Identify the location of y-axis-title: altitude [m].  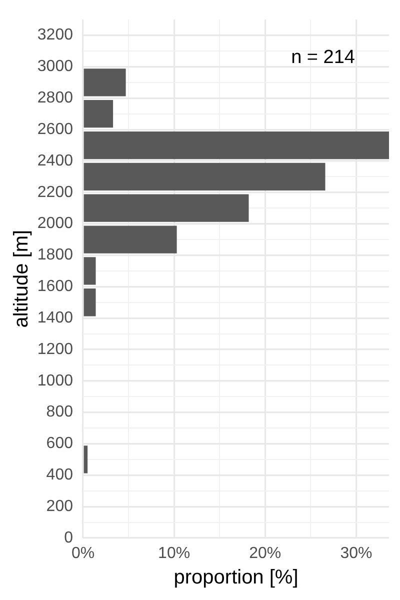
(21, 279).